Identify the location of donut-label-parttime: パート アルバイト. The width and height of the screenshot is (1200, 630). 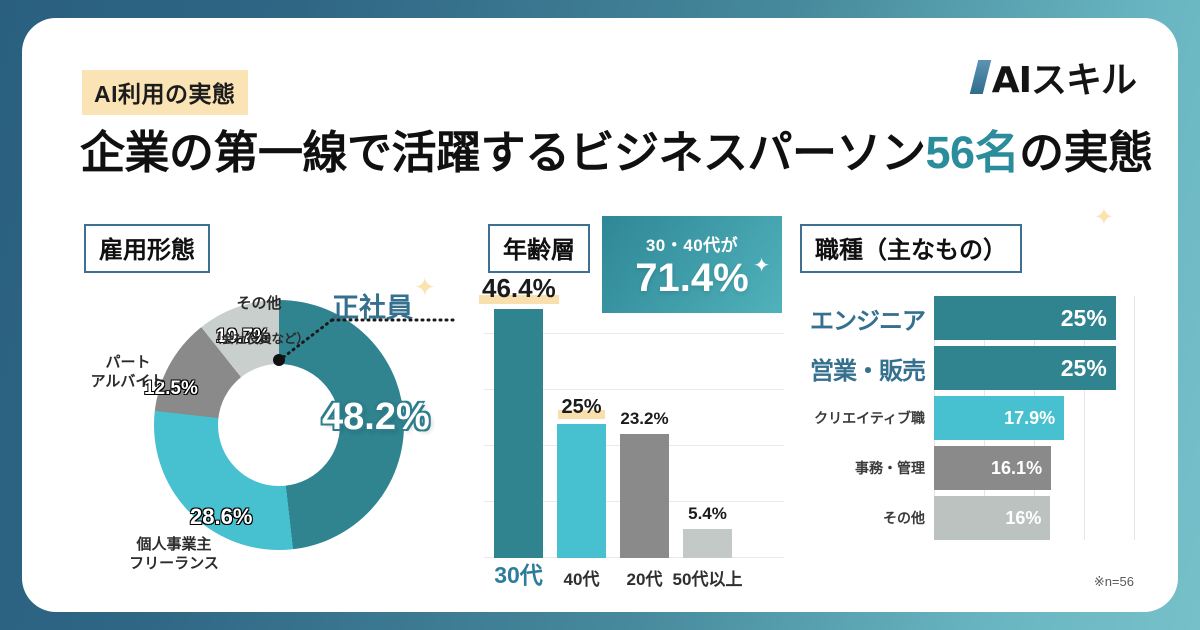
(128, 372).